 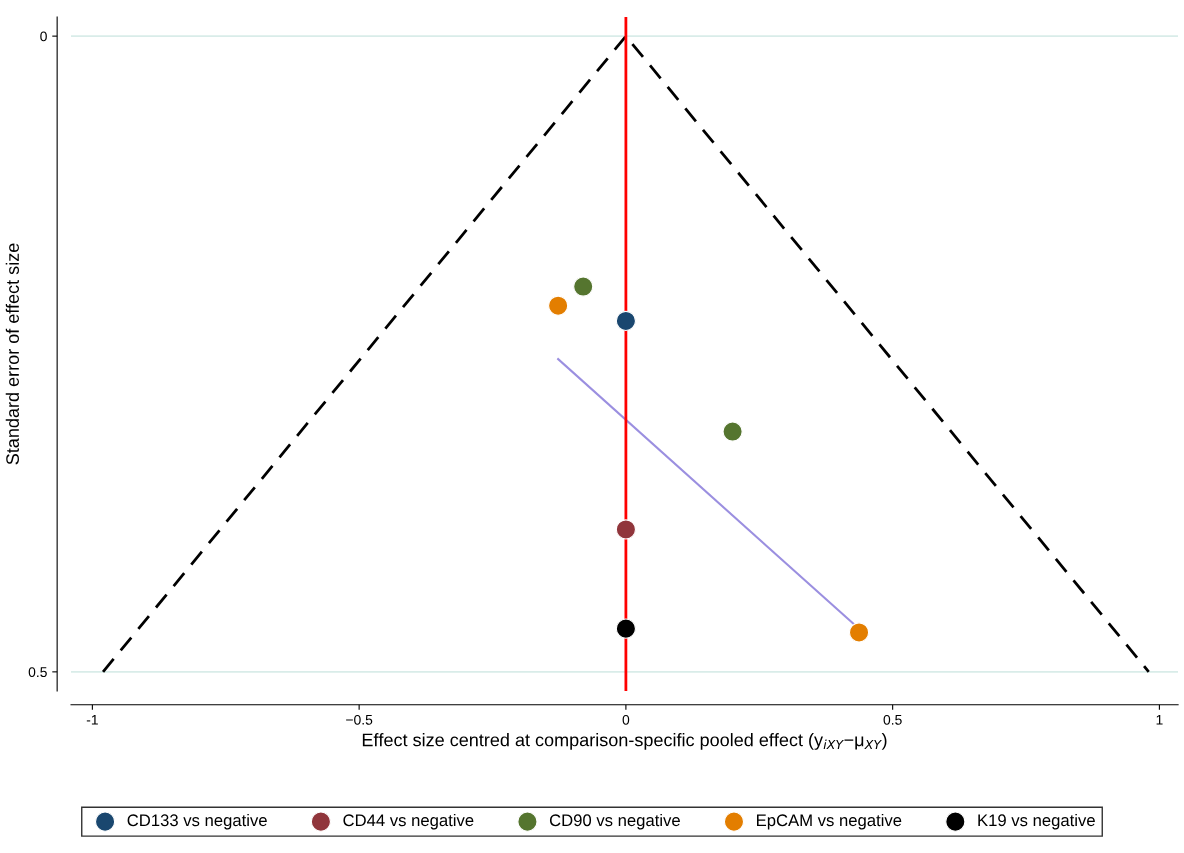 What do you see at coordinates (624, 741) in the screenshot?
I see `x-axis-title: Effect size centred at comparison-specific pooled effect (y$_{iXY}$−μ$_{XY}$)` at bounding box center [624, 741].